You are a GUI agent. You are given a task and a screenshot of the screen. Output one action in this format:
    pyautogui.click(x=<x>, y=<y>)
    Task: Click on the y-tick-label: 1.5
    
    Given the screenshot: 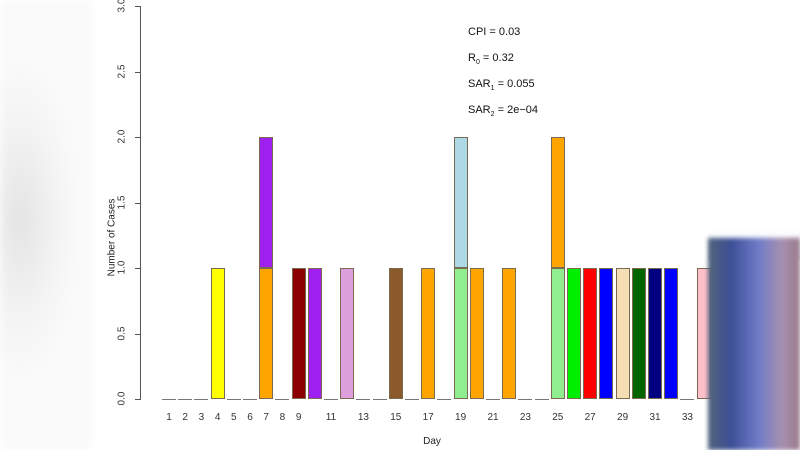 What is the action you would take?
    pyautogui.click(x=122, y=202)
    